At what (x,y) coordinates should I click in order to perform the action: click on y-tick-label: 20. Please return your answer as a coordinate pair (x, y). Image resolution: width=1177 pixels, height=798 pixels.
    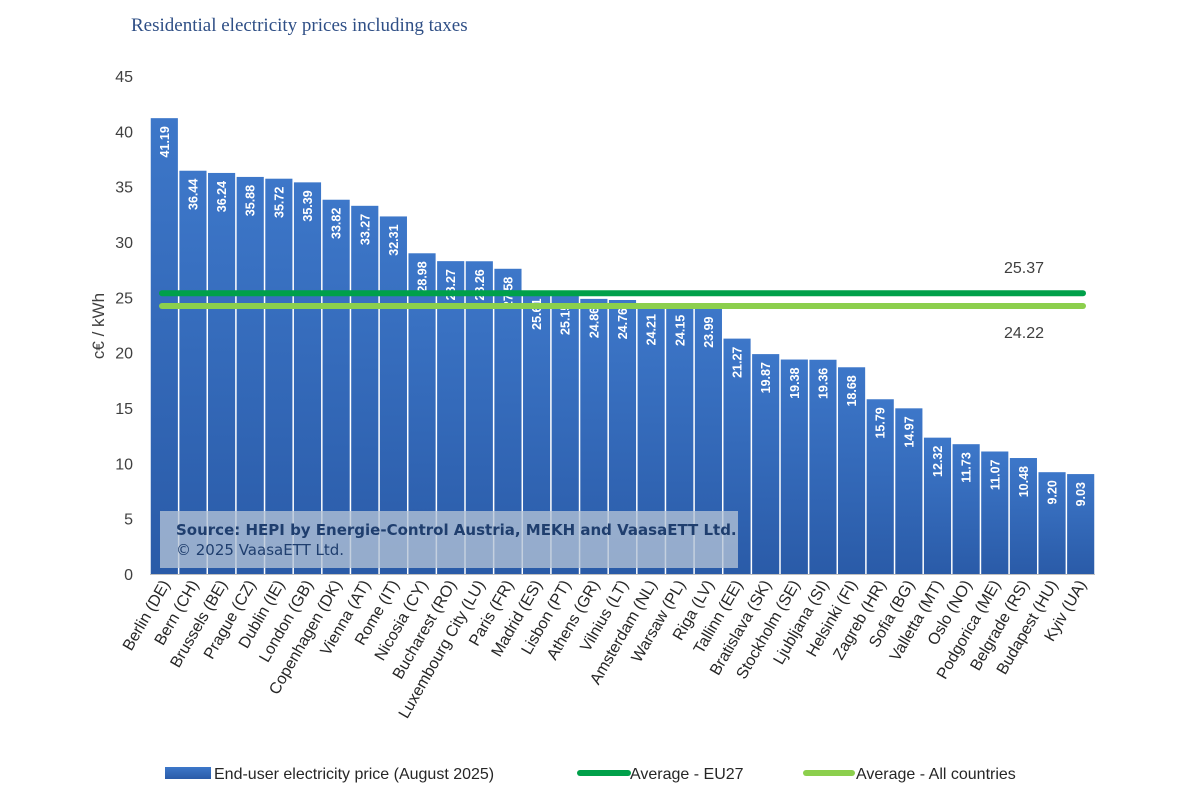
    Looking at the image, I should click on (124, 354).